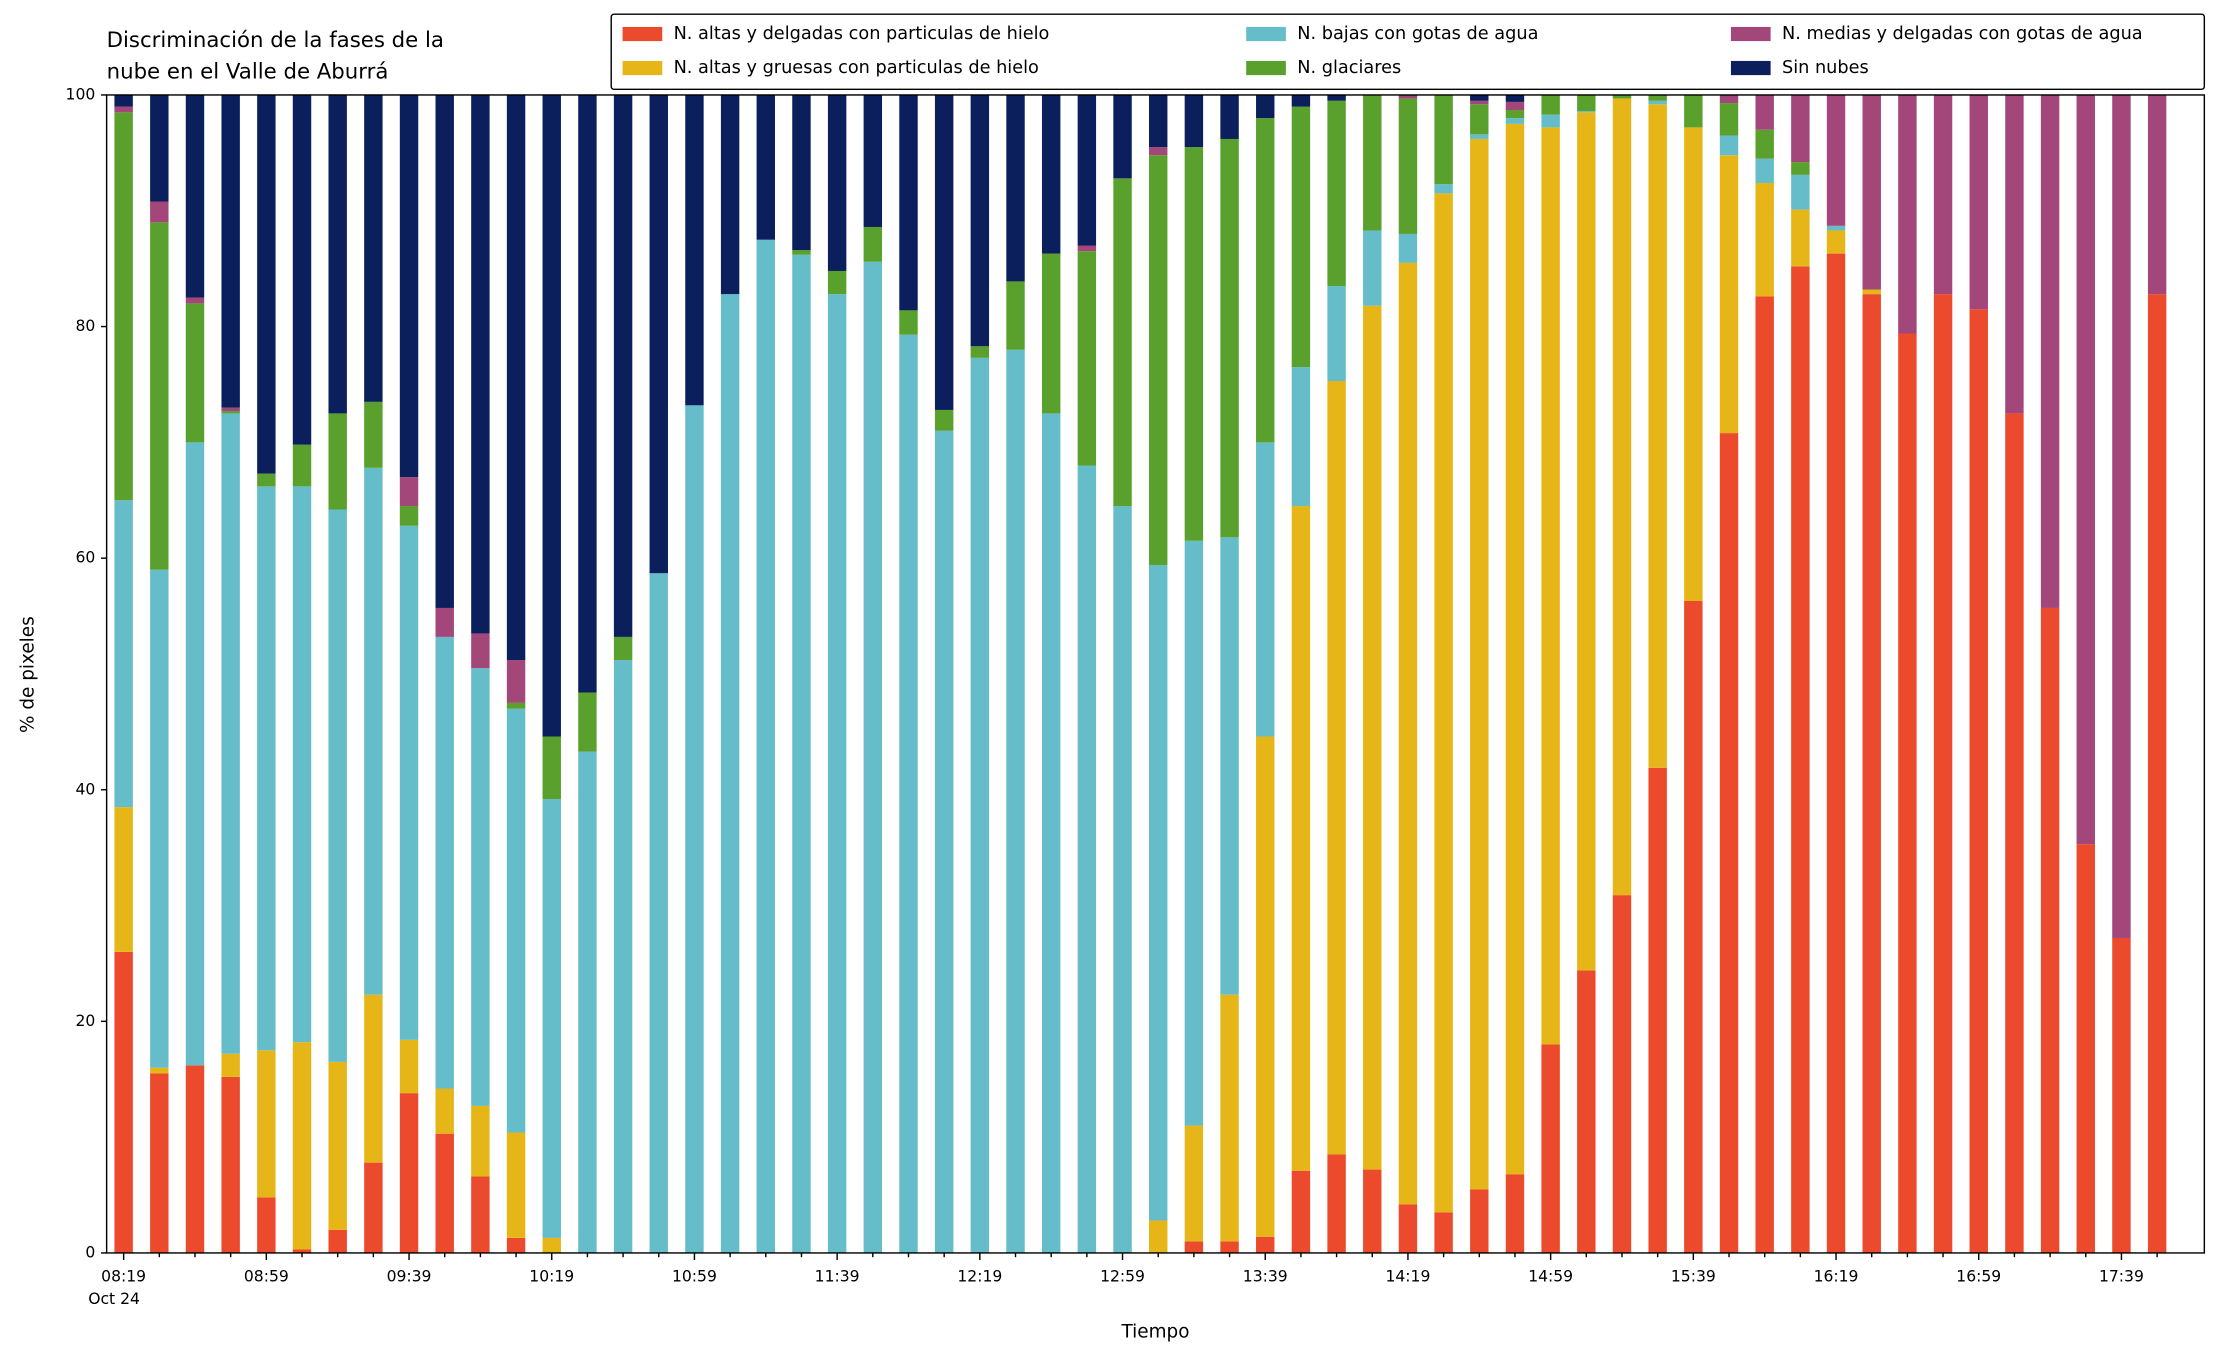 The image size is (2216, 1355). Describe the element at coordinates (409, 1277) in the screenshot. I see `x-tick-label: 09:39` at that location.